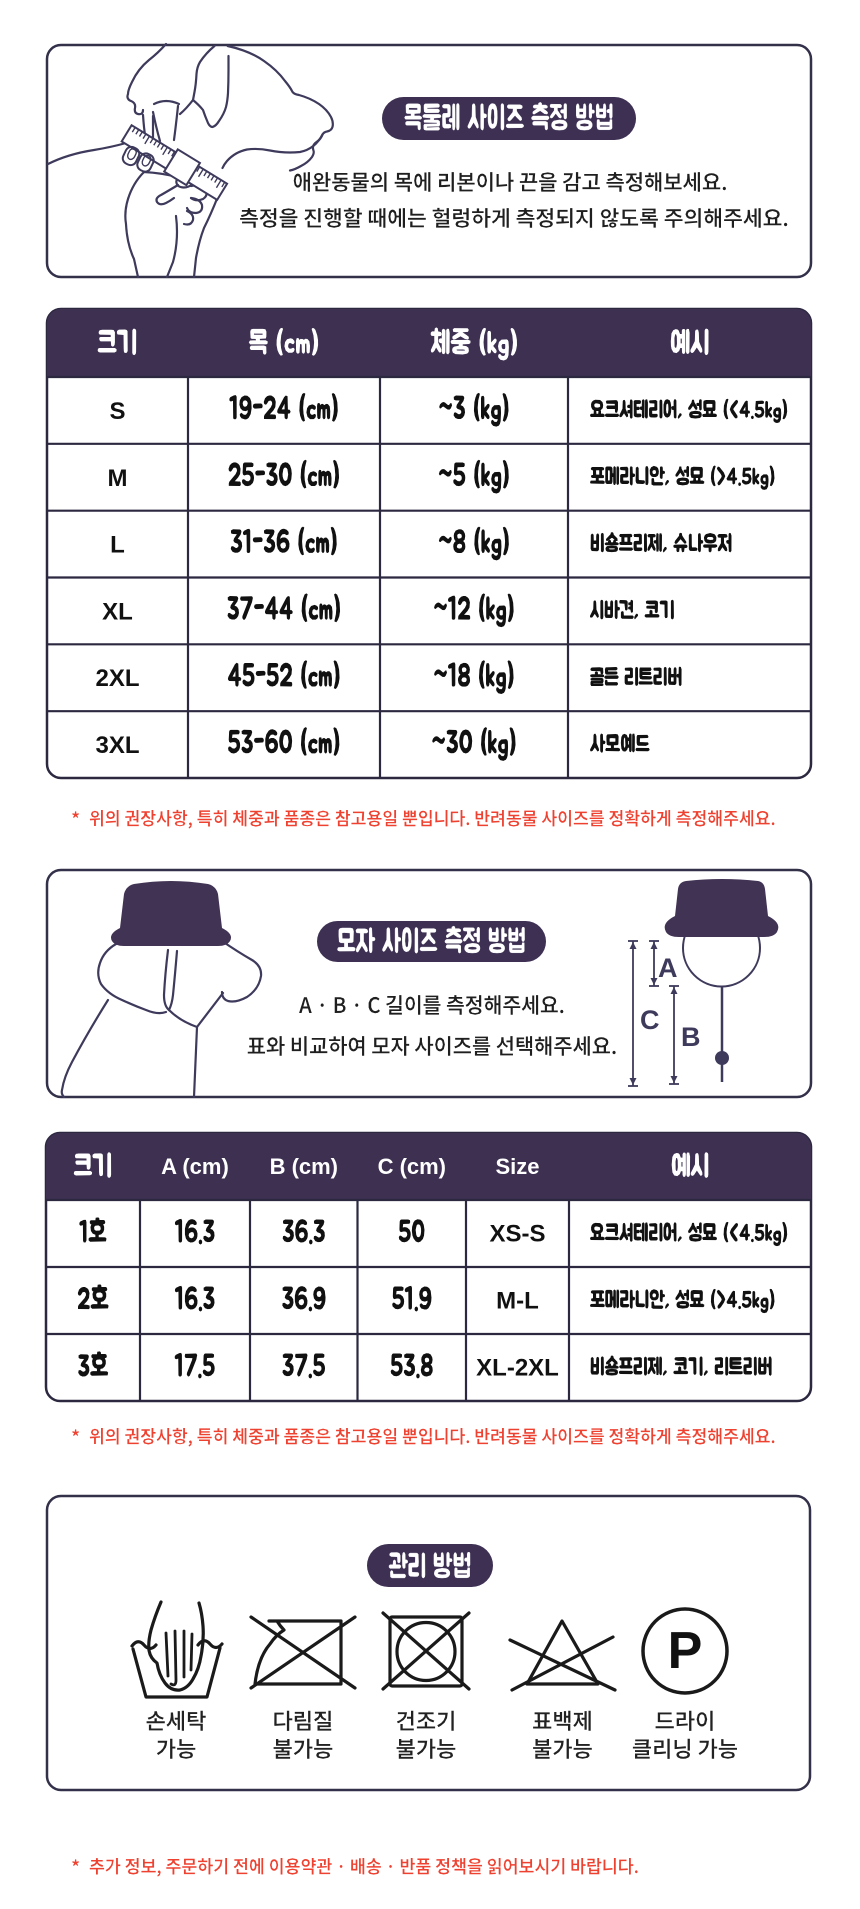 This screenshot has height=1909, width=860. I want to click on svg-text: S, so click(117, 411).